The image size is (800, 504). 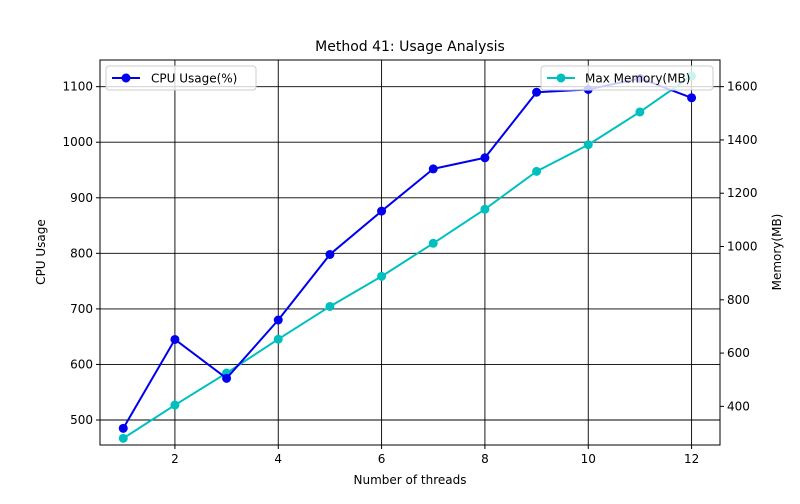 I want to click on y-tick-label: 800, so click(x=81, y=253).